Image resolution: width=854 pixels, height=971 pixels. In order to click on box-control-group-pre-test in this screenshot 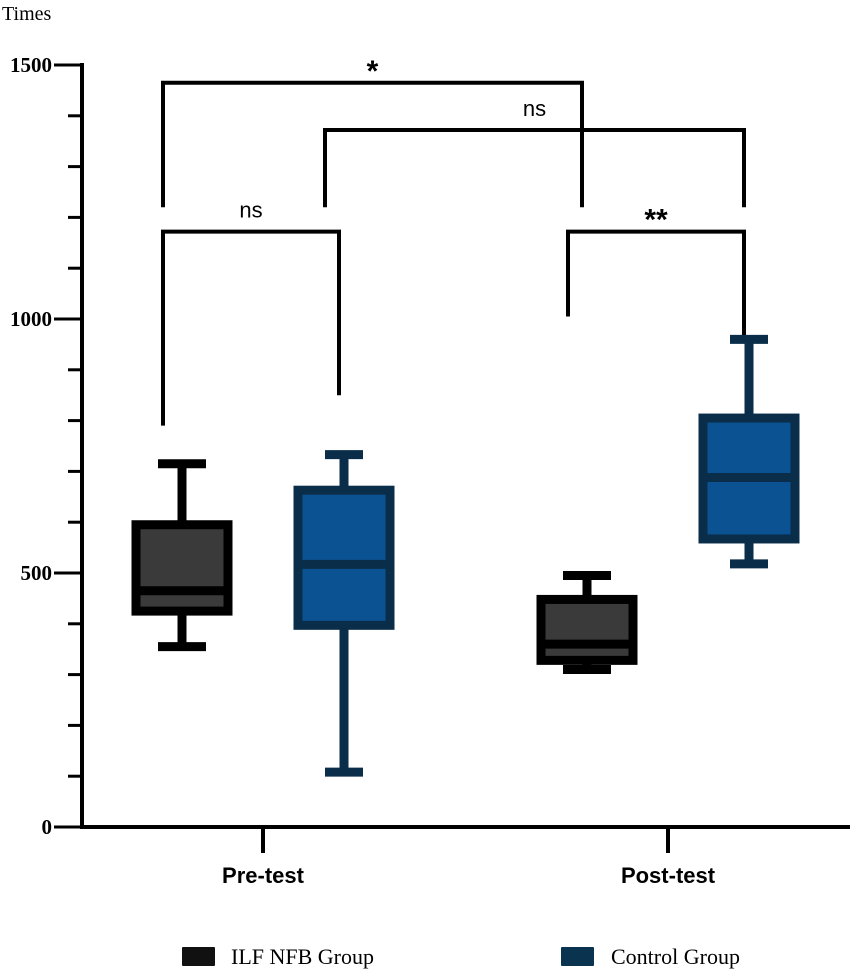, I will do `click(344, 613)`.